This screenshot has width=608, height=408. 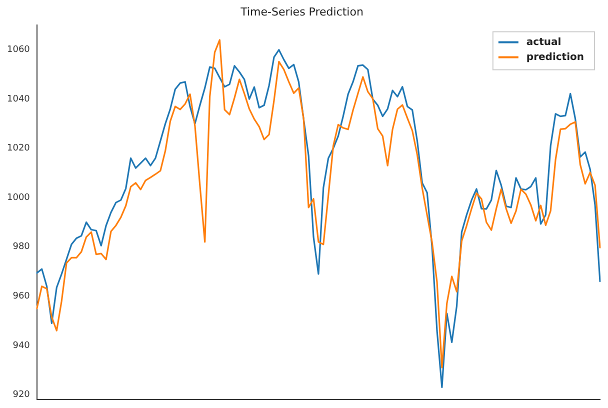 What do you see at coordinates (18, 99) in the screenshot?
I see `y-tick-label: 1040` at bounding box center [18, 99].